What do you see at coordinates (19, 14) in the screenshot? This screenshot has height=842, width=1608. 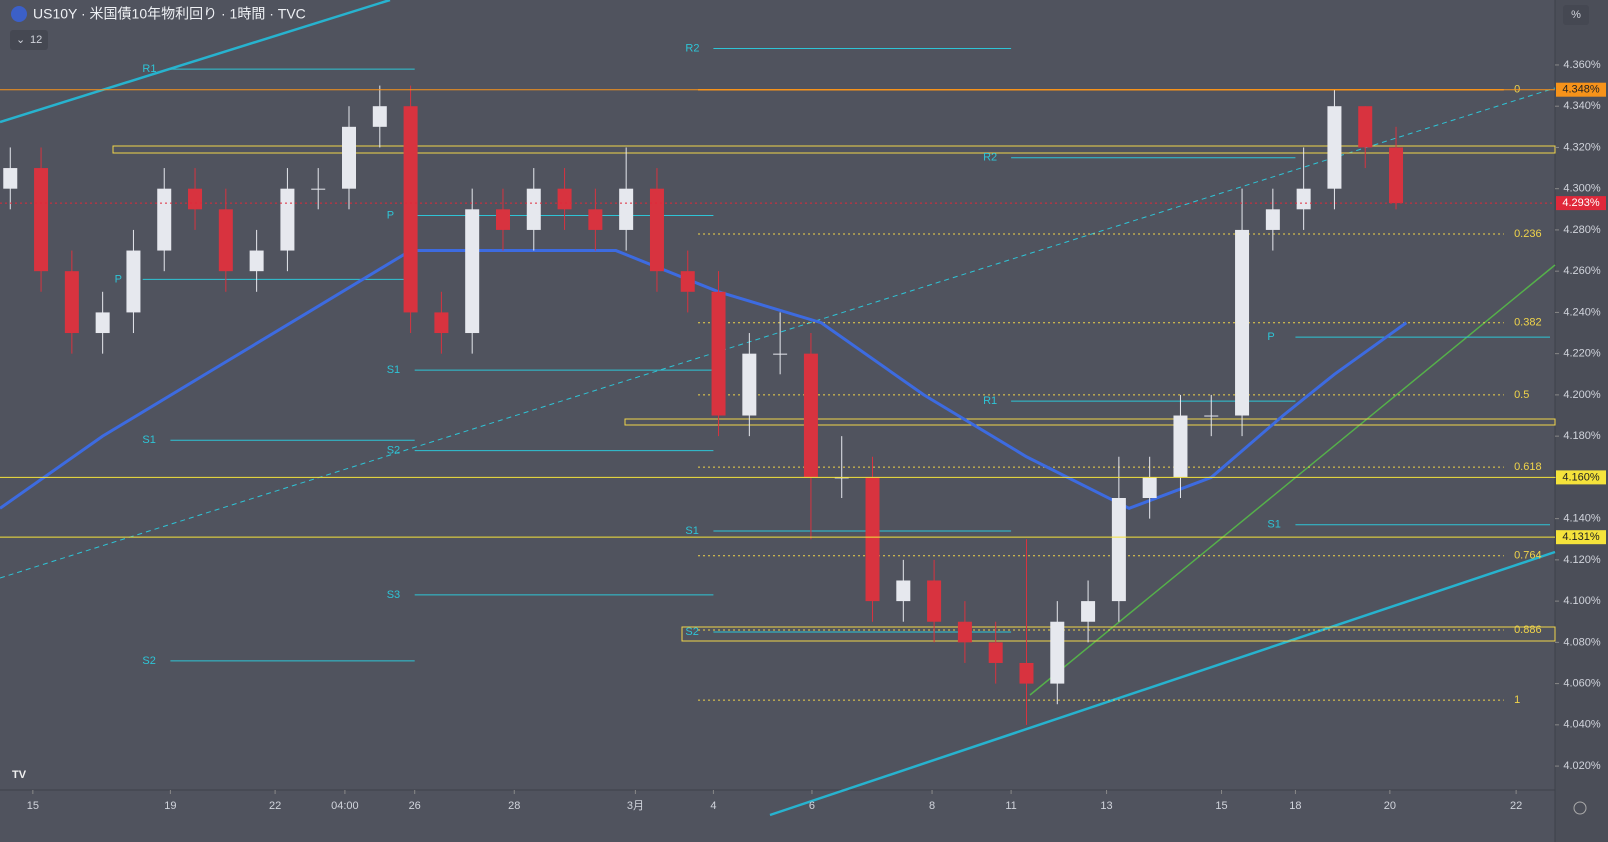 I see `flag-icon` at bounding box center [19, 14].